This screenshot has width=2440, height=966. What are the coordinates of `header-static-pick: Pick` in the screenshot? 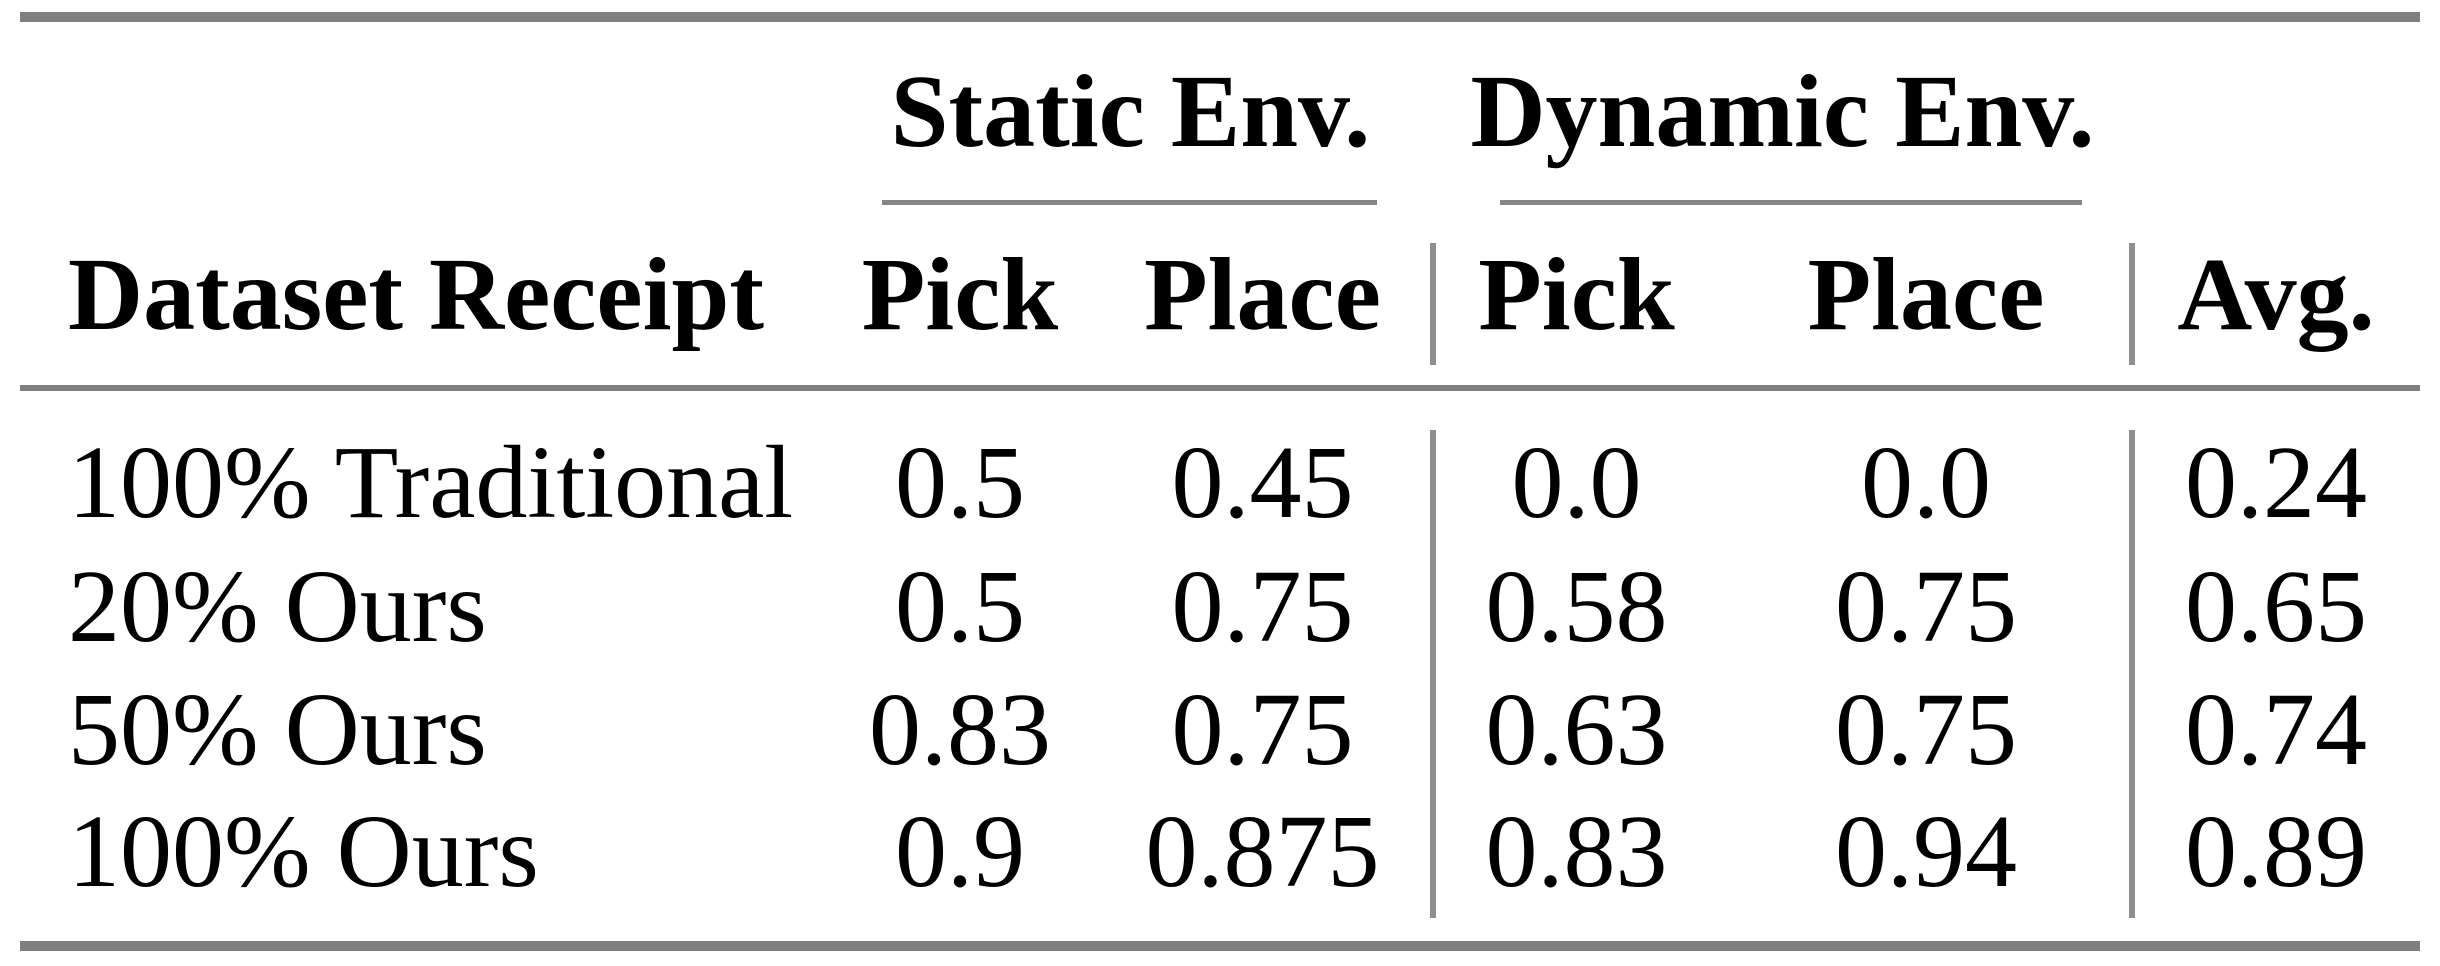 It's located at (960, 294).